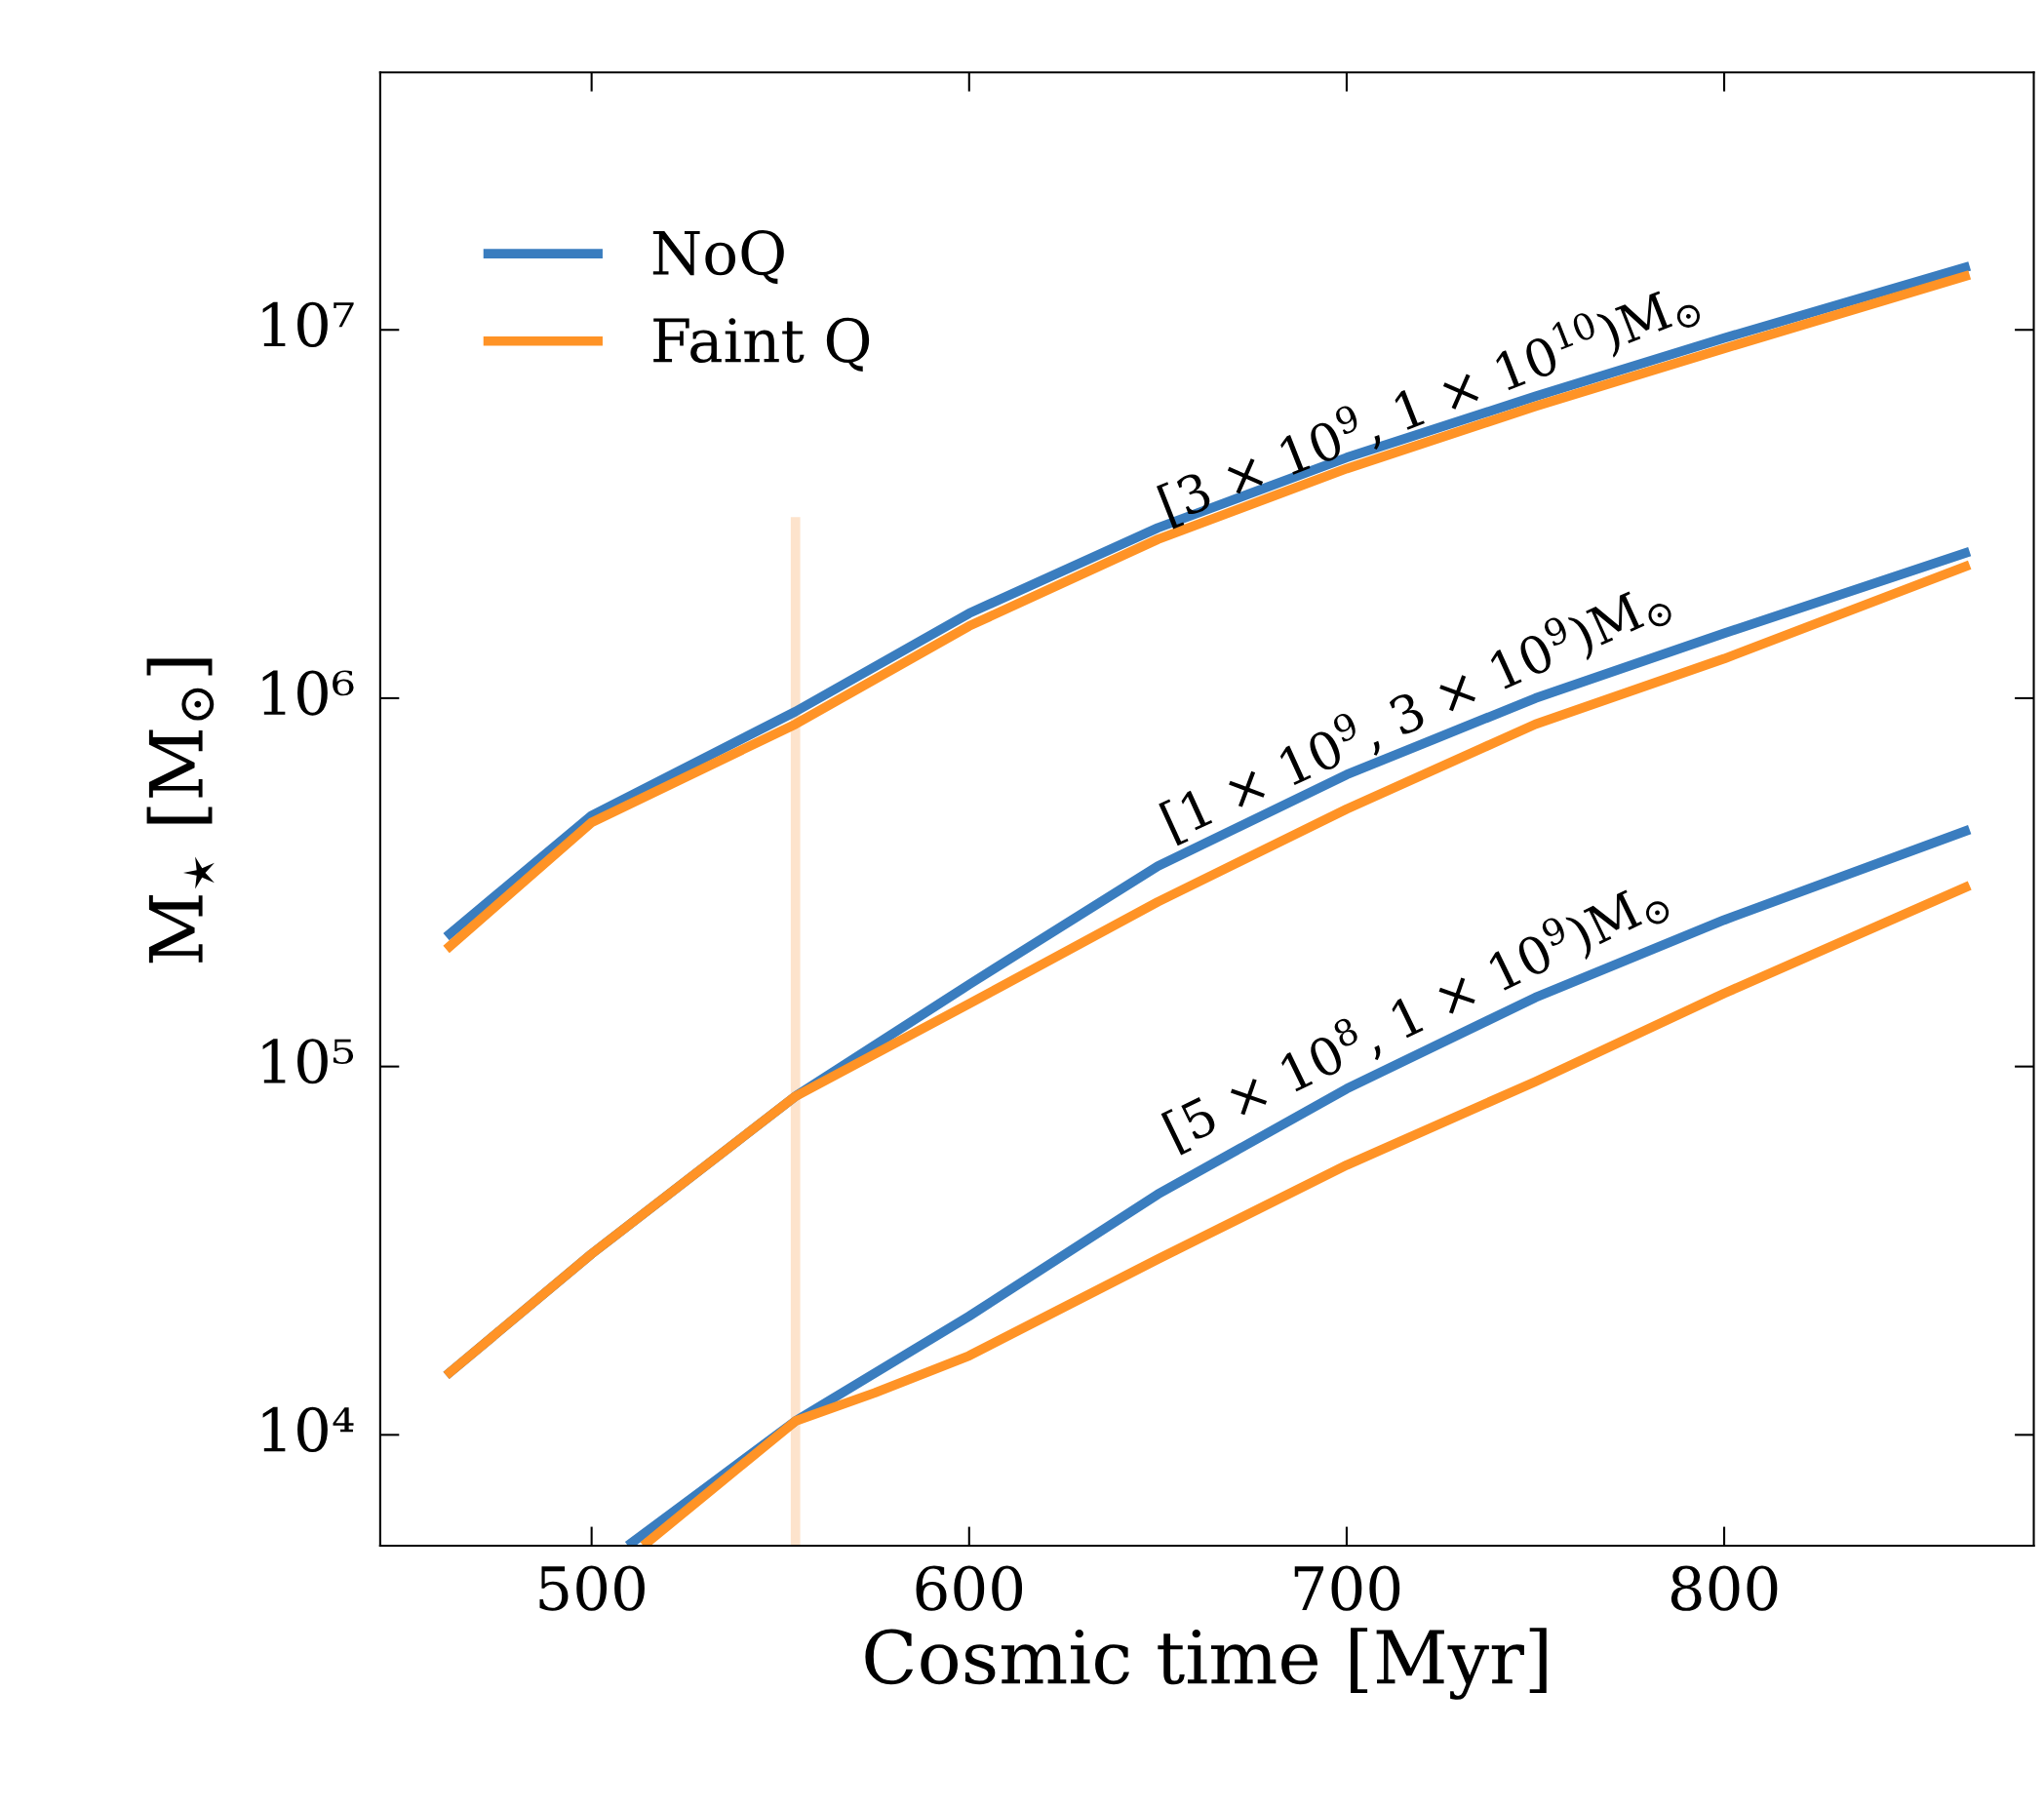 The image size is (2044, 1810). I want to click on x-tick-label: 700, so click(1347, 1588).